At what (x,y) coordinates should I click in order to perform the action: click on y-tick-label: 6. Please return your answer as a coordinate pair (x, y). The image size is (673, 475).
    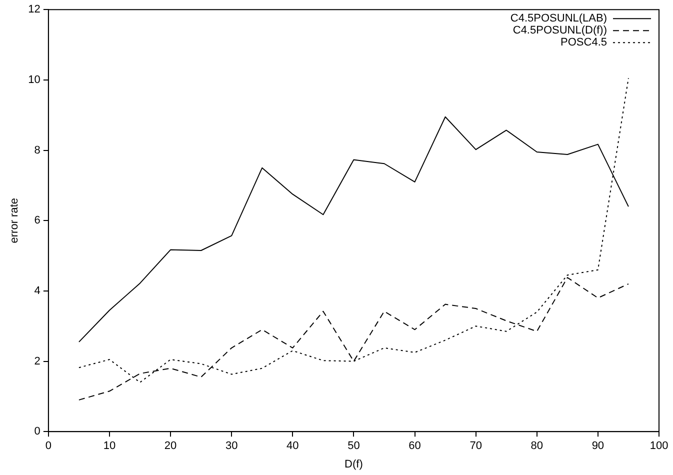
    Looking at the image, I should click on (37, 220).